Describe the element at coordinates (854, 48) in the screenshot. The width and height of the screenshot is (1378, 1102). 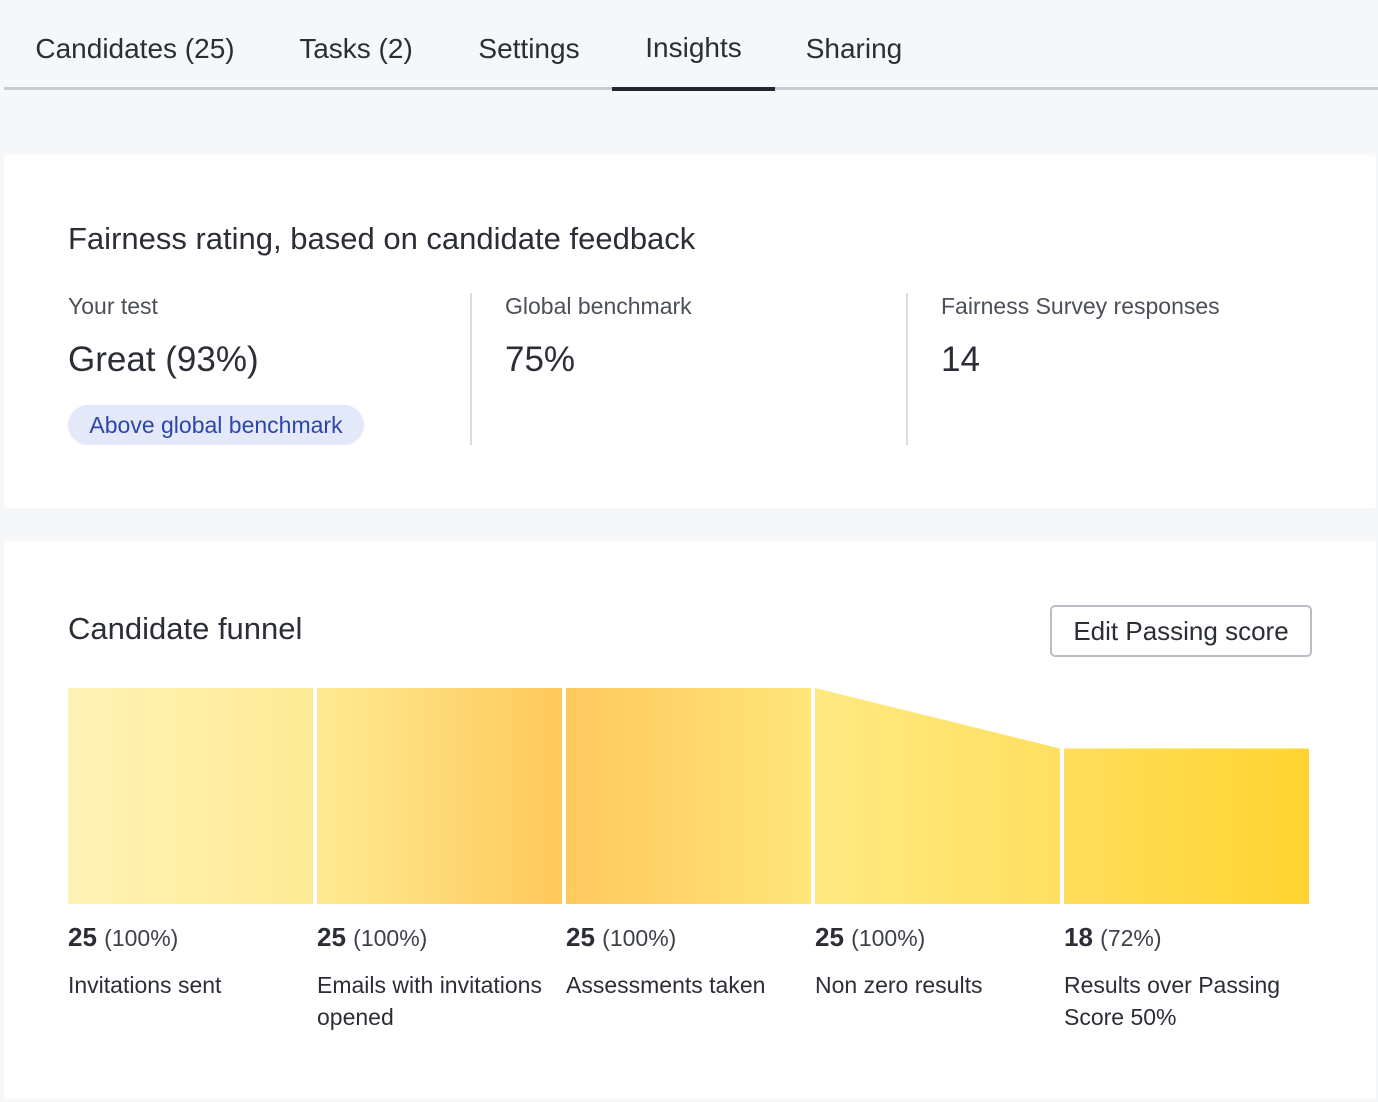
I see `tab-sharing-label: Sharing` at that location.